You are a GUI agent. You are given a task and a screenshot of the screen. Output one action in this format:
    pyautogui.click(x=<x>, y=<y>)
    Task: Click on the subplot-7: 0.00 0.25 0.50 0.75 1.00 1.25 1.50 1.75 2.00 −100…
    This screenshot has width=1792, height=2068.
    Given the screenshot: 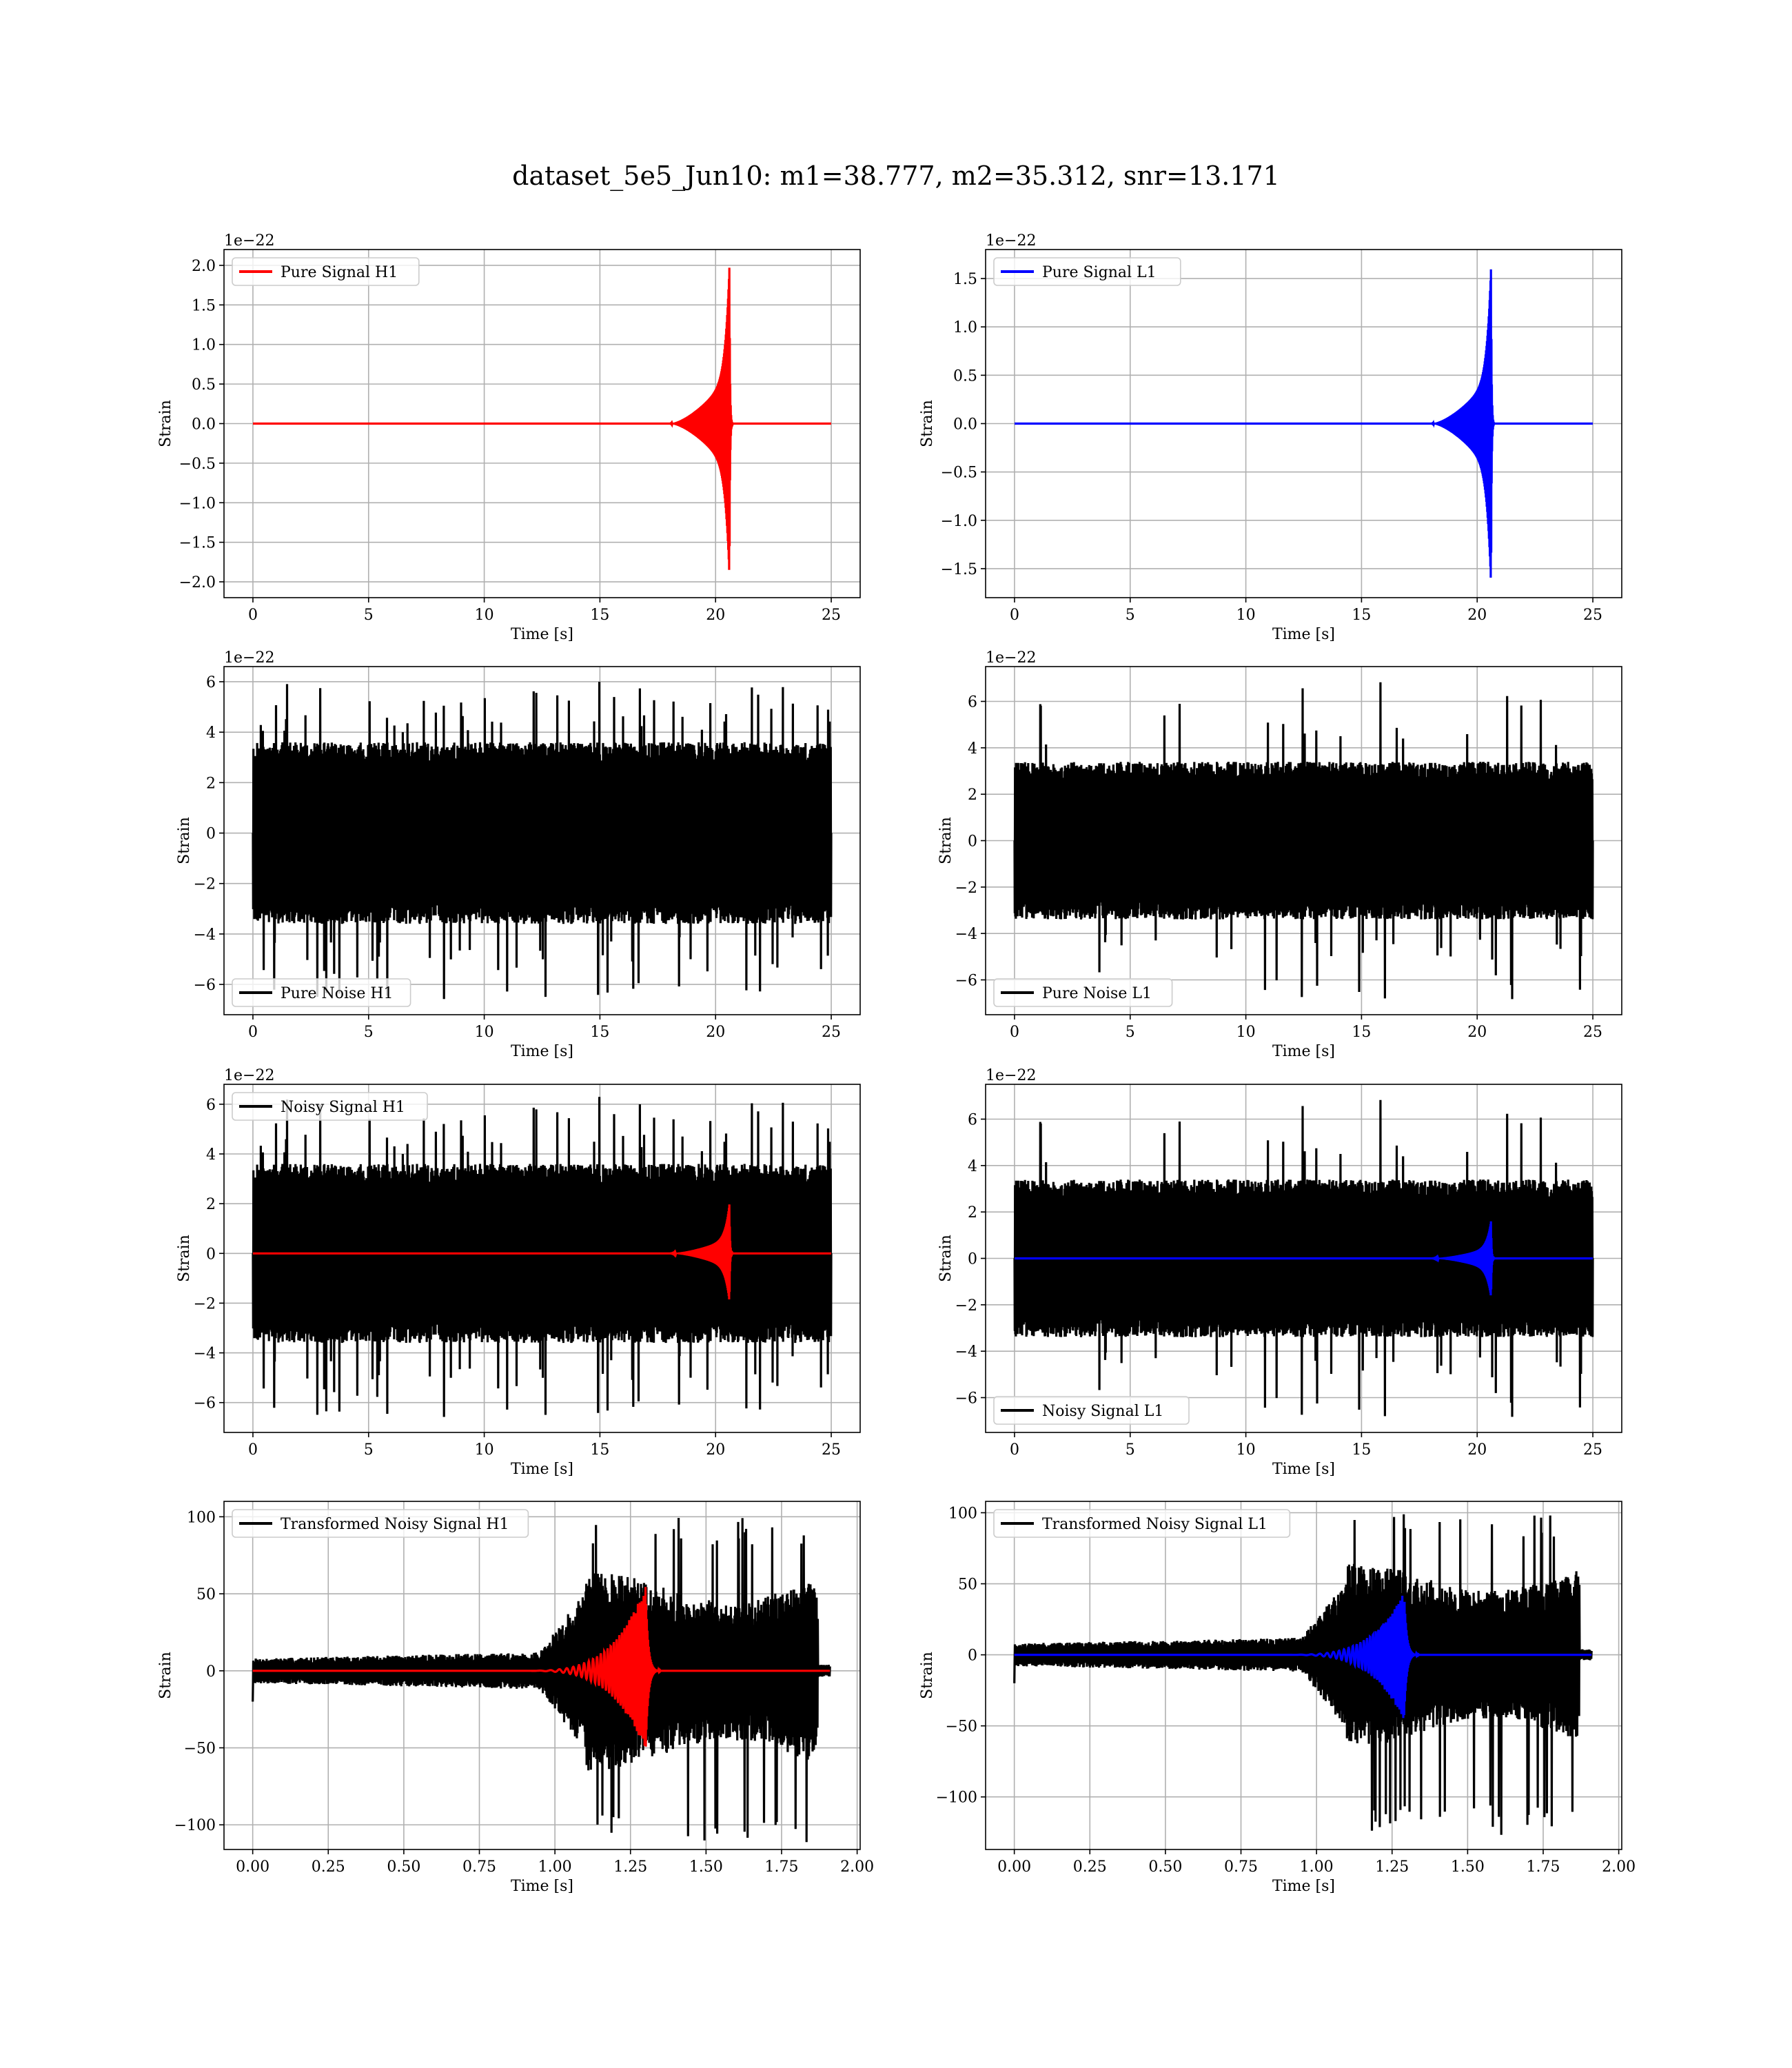 What is the action you would take?
    pyautogui.click(x=515, y=1698)
    